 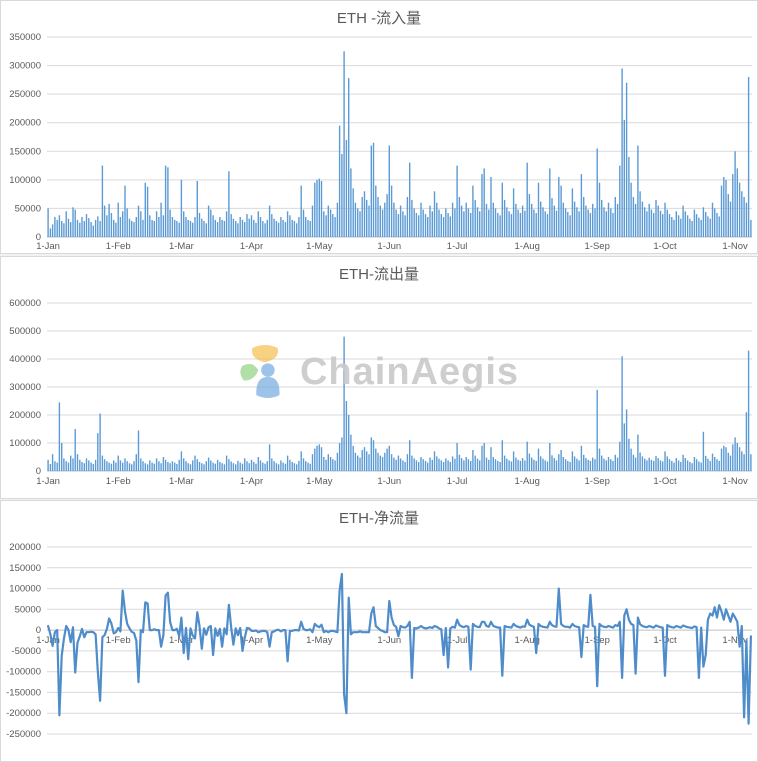 What do you see at coordinates (23, 672) in the screenshot?
I see `svg-text: -100000` at bounding box center [23, 672].